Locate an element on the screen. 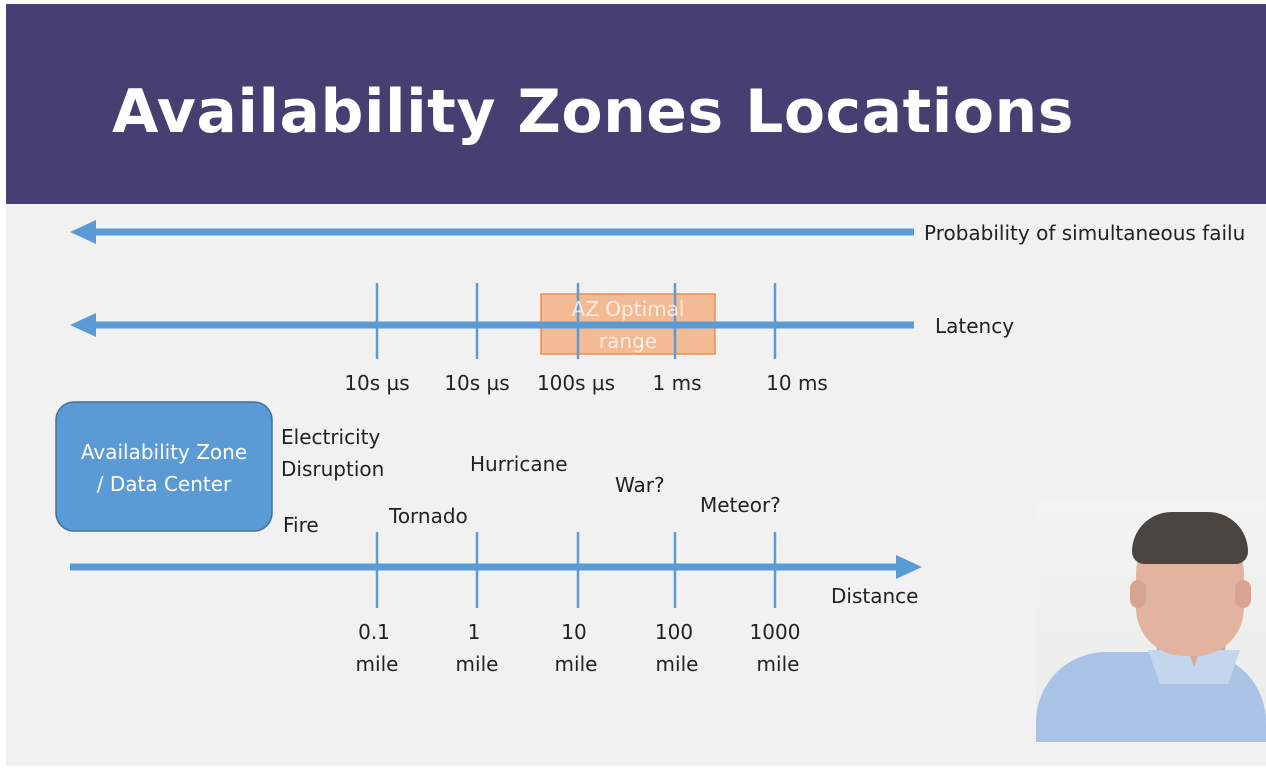 The width and height of the screenshot is (1266, 772). availability-zone-box-line1: Availability Zone is located at coordinates (164, 452).